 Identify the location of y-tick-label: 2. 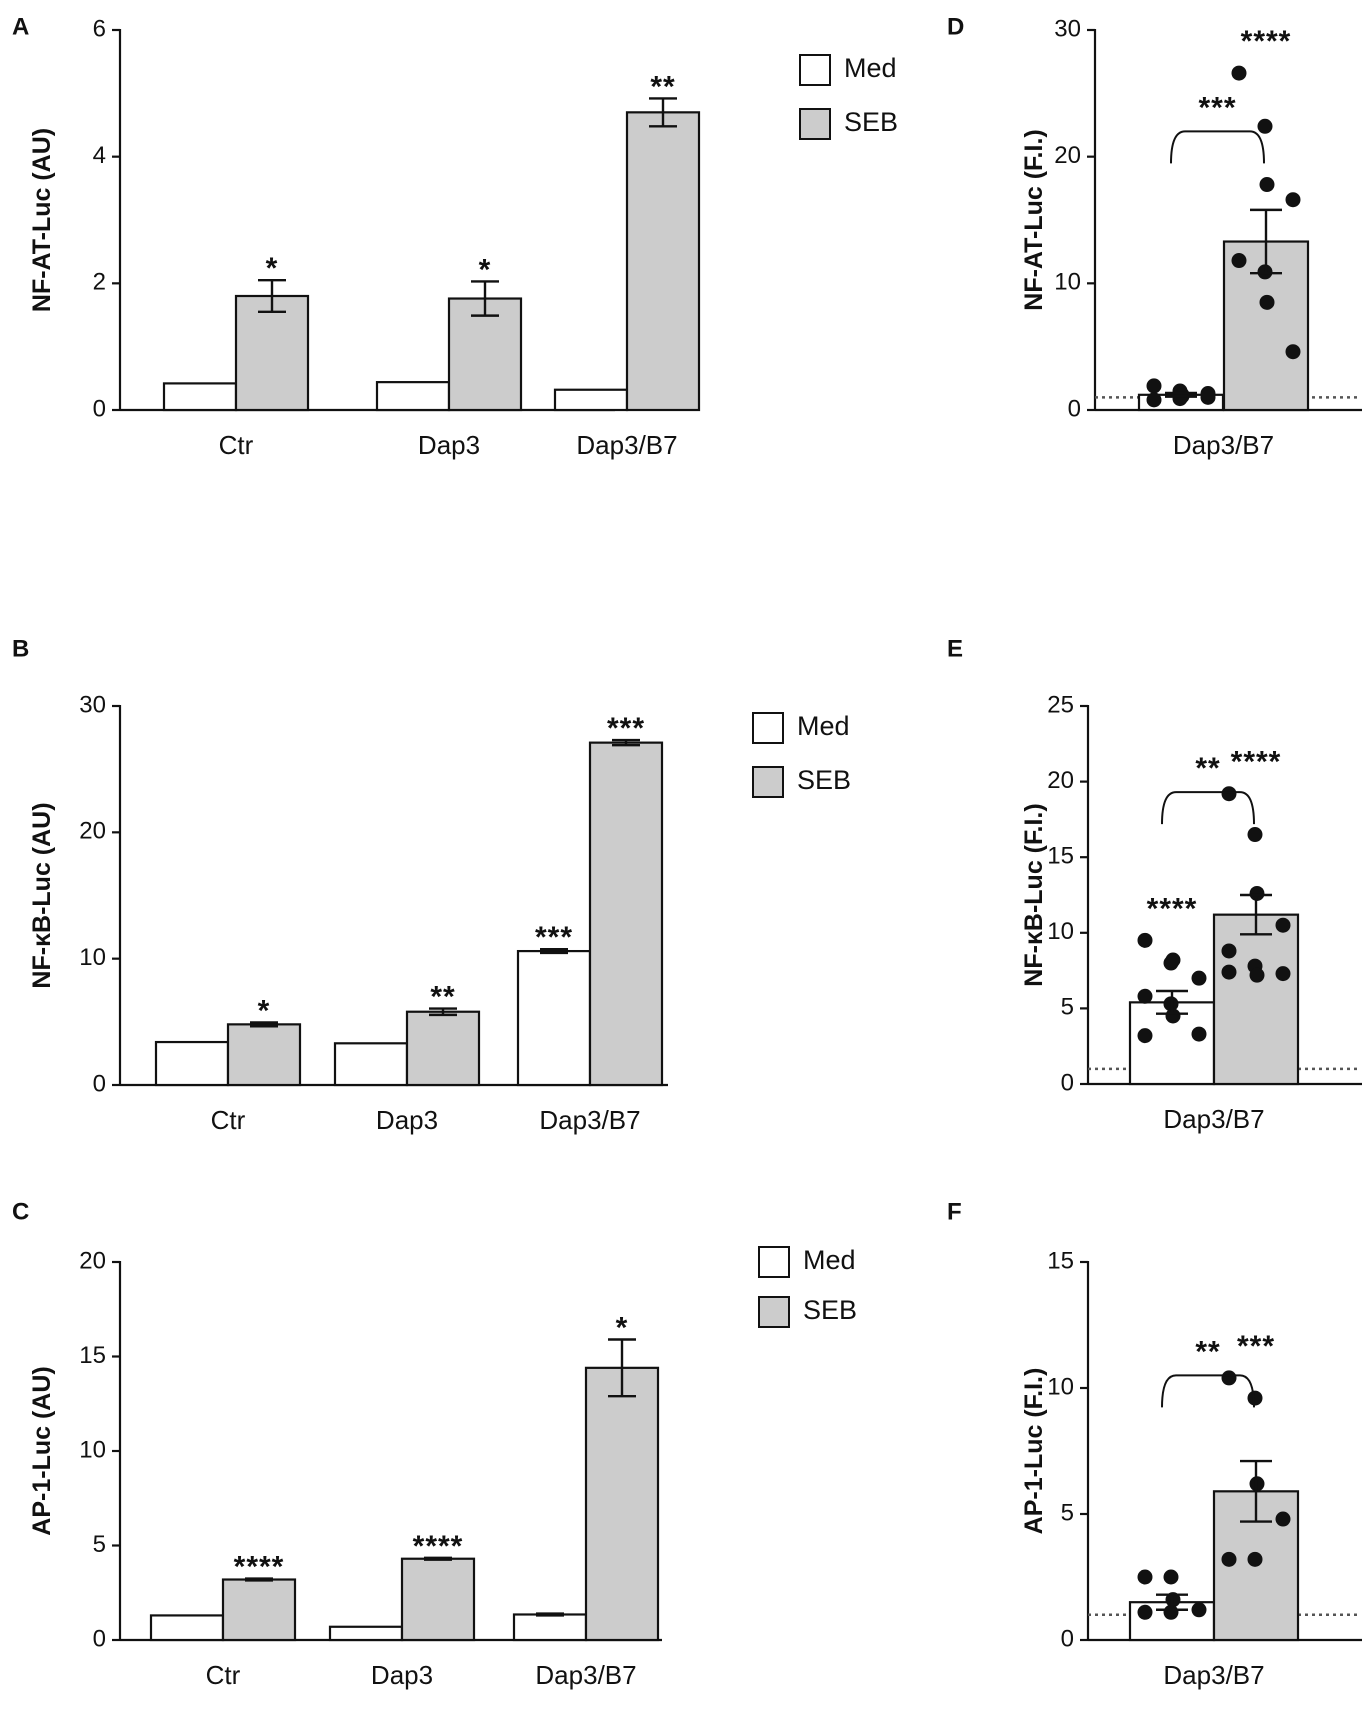
(99, 282).